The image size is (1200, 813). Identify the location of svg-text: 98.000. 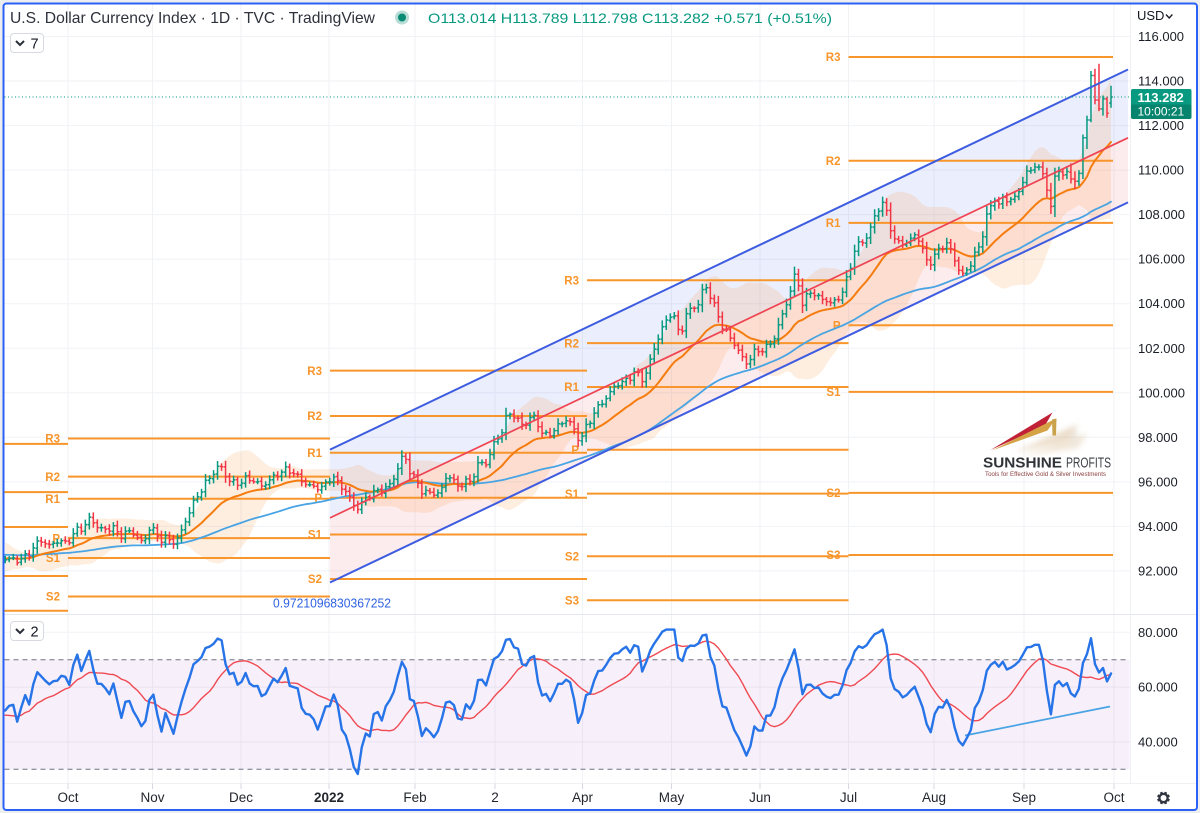
(1158, 437).